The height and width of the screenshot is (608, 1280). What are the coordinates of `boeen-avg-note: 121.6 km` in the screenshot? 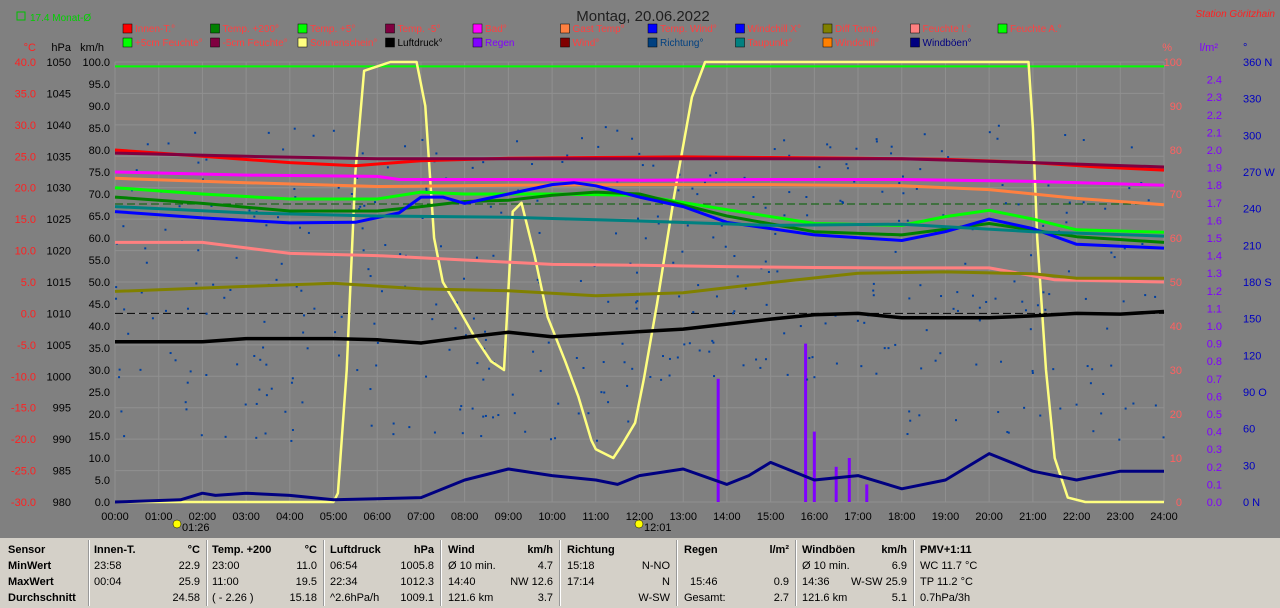 It's located at (825, 598).